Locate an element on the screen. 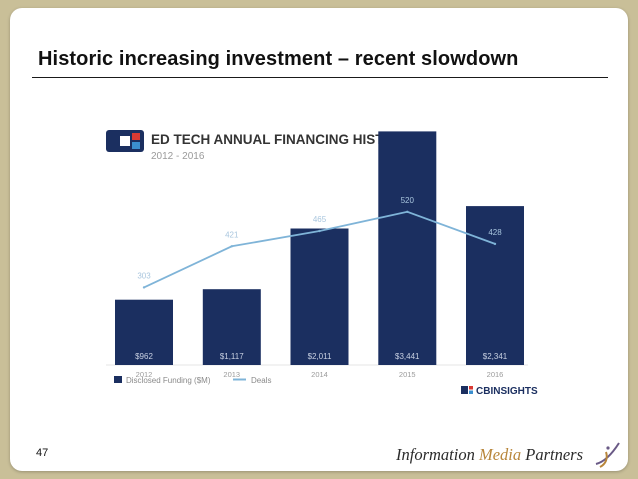  chart-subtitle: 2012 - 2016 is located at coordinates (178, 156).